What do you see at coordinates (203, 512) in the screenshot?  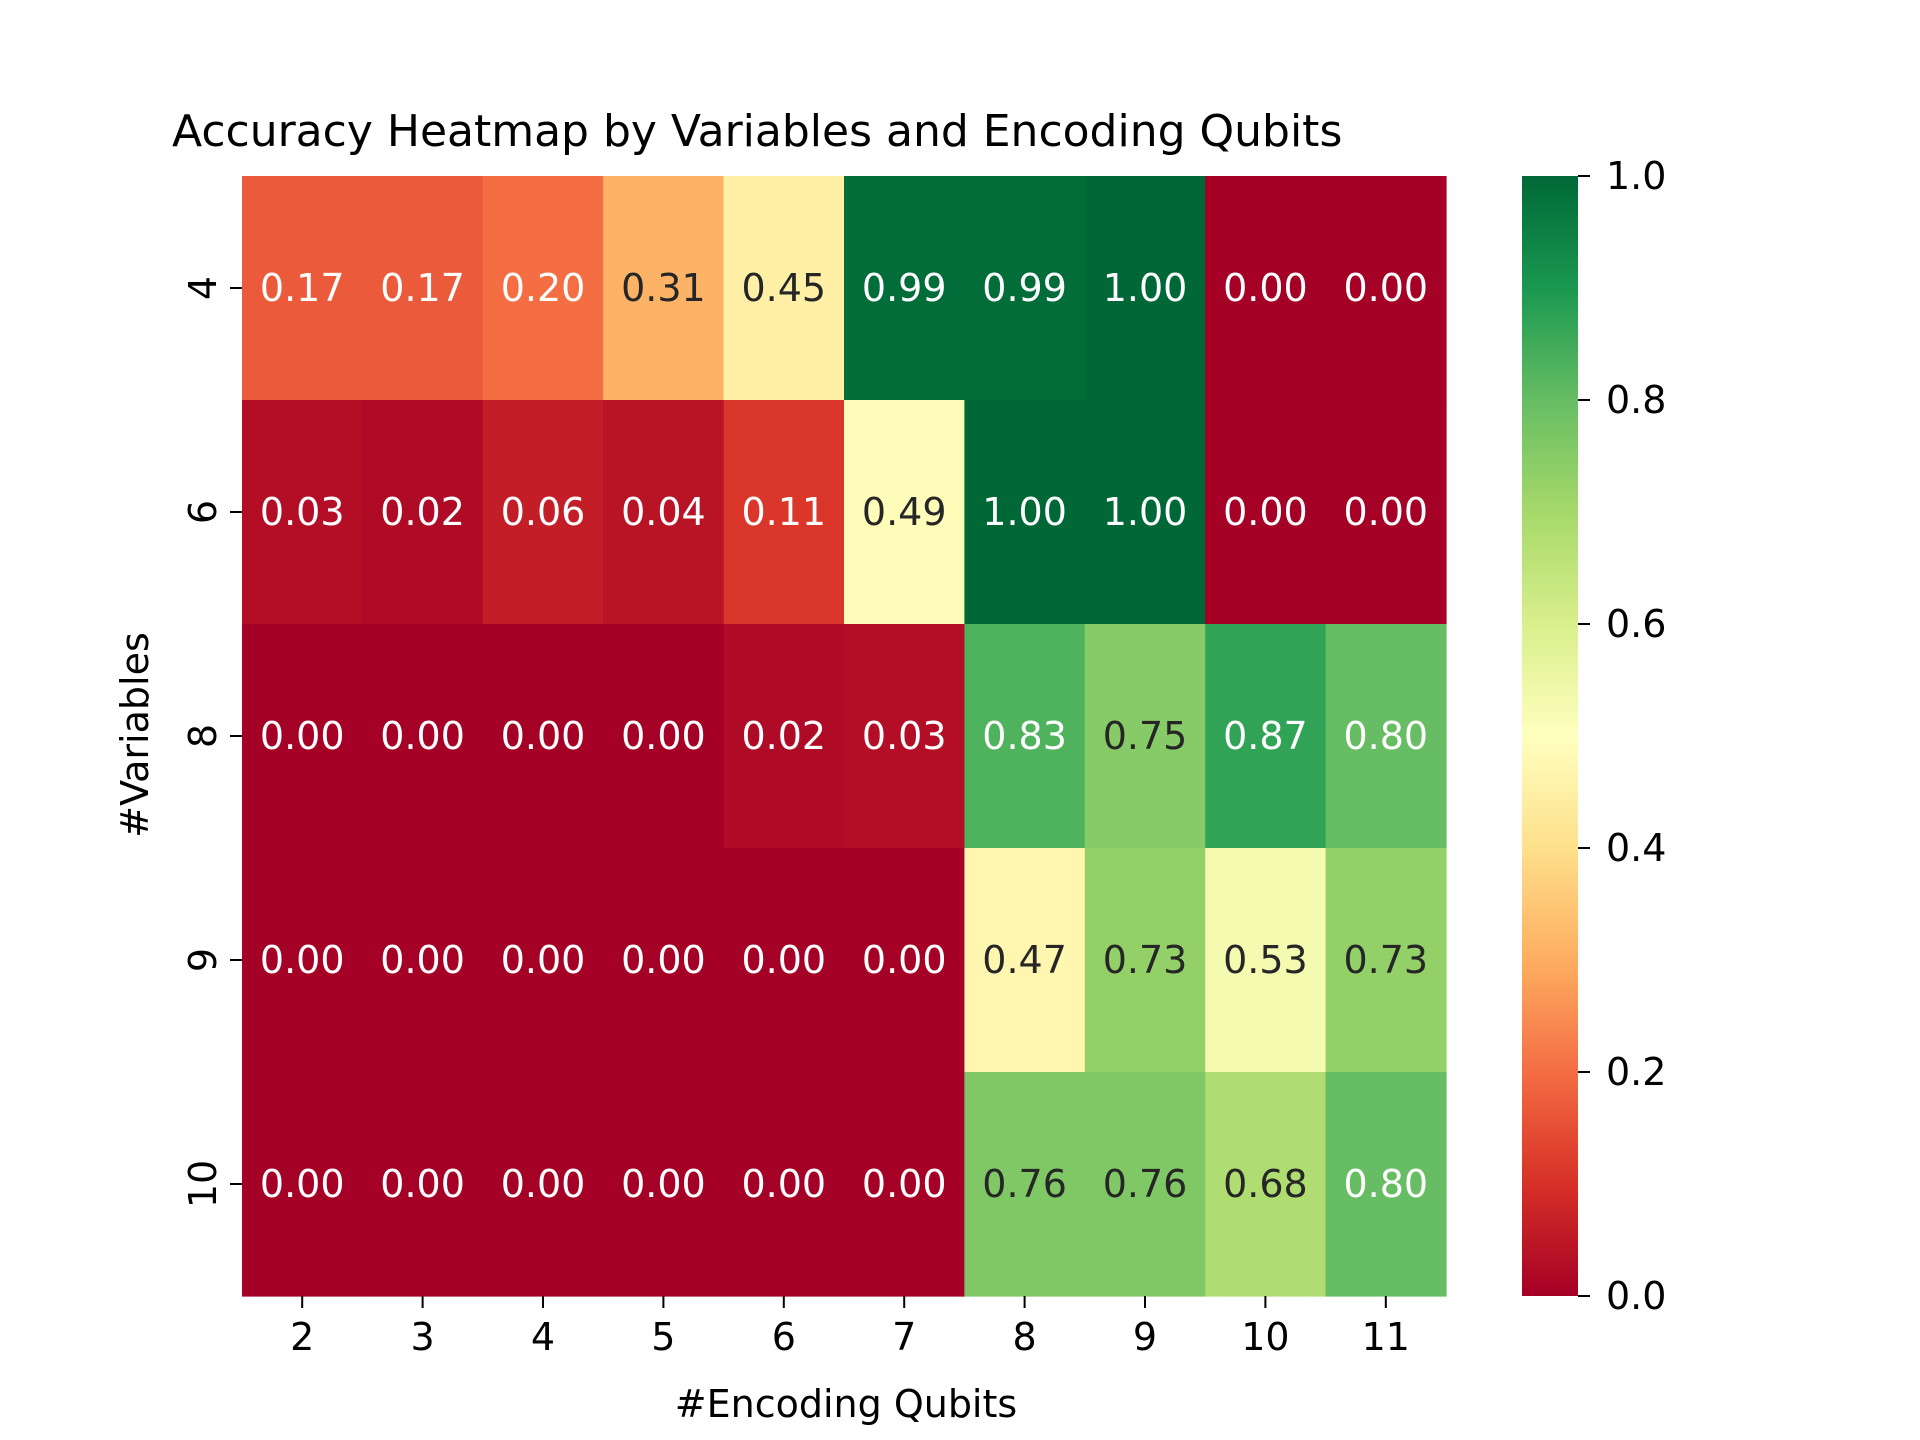 I see `y-tick-label: 6` at bounding box center [203, 512].